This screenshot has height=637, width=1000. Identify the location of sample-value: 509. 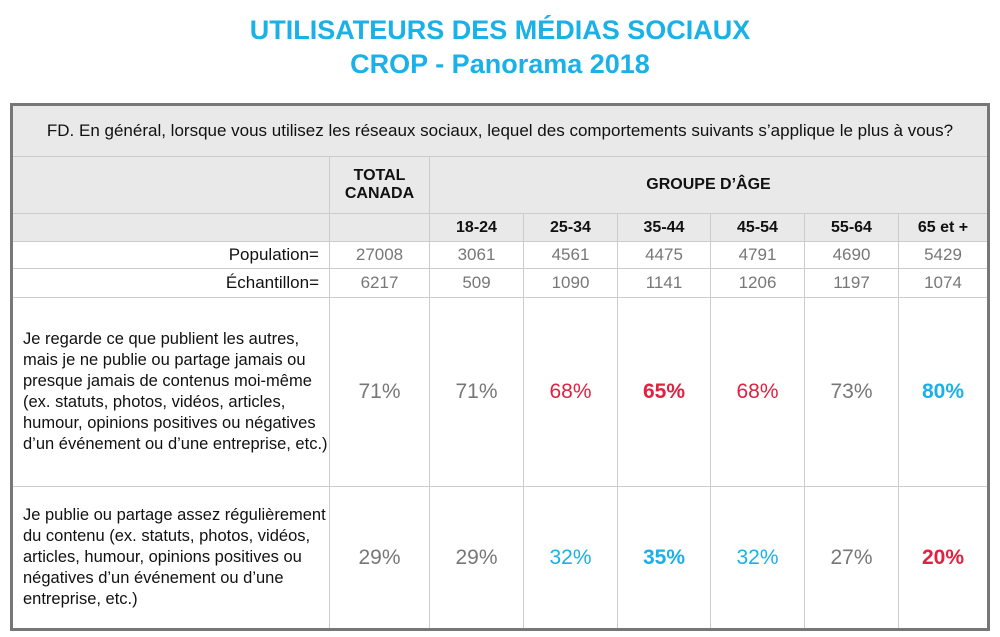
(476, 283).